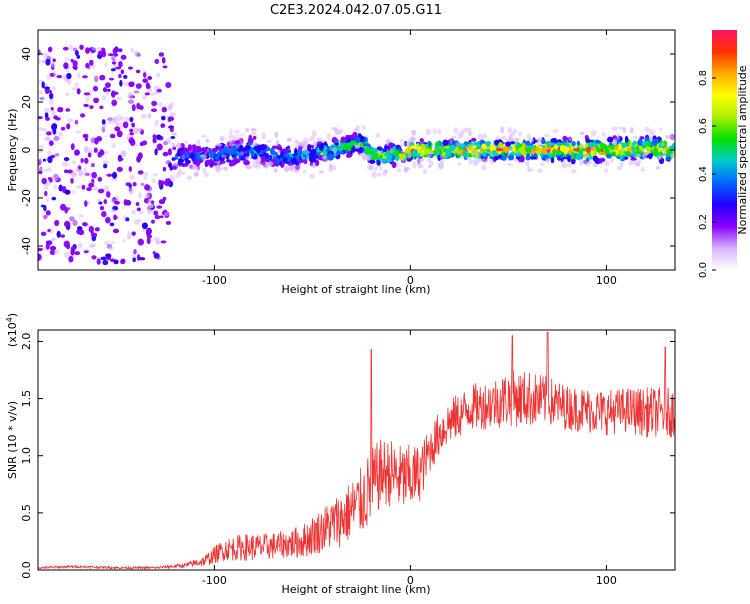  I want to click on snr-y-scale: (x104), so click(12, 330).